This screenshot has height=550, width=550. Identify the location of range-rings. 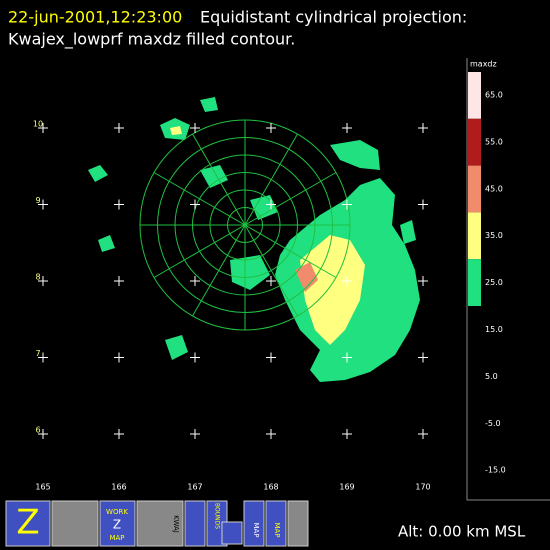
(245, 225).